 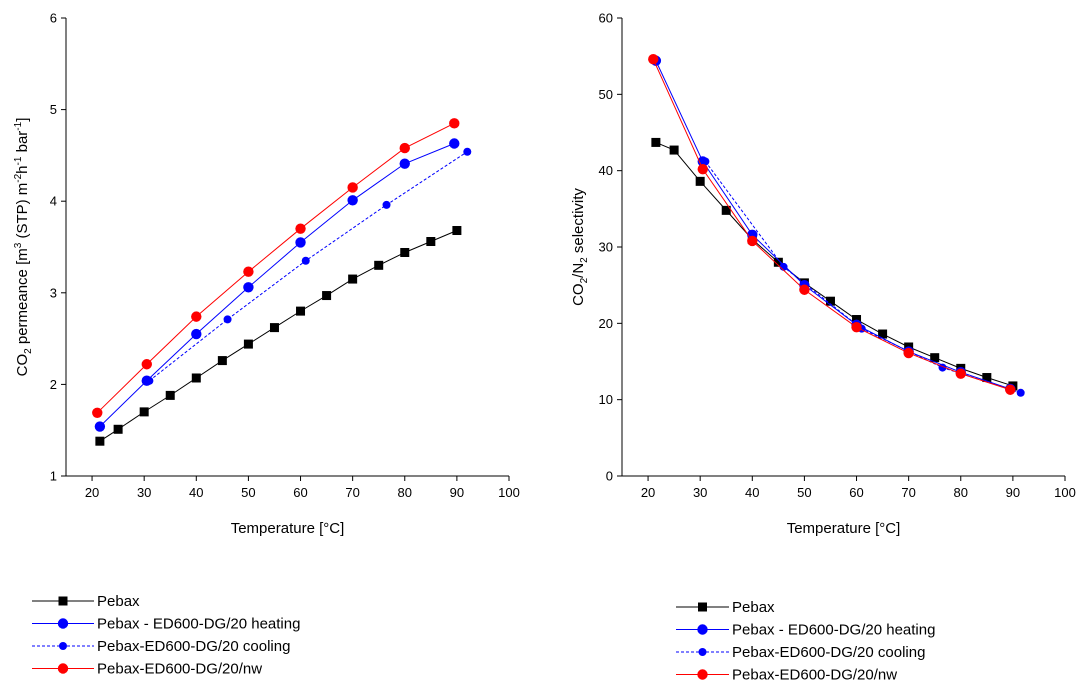 What do you see at coordinates (53, 384) in the screenshot?
I see `y-tick-label: 2` at bounding box center [53, 384].